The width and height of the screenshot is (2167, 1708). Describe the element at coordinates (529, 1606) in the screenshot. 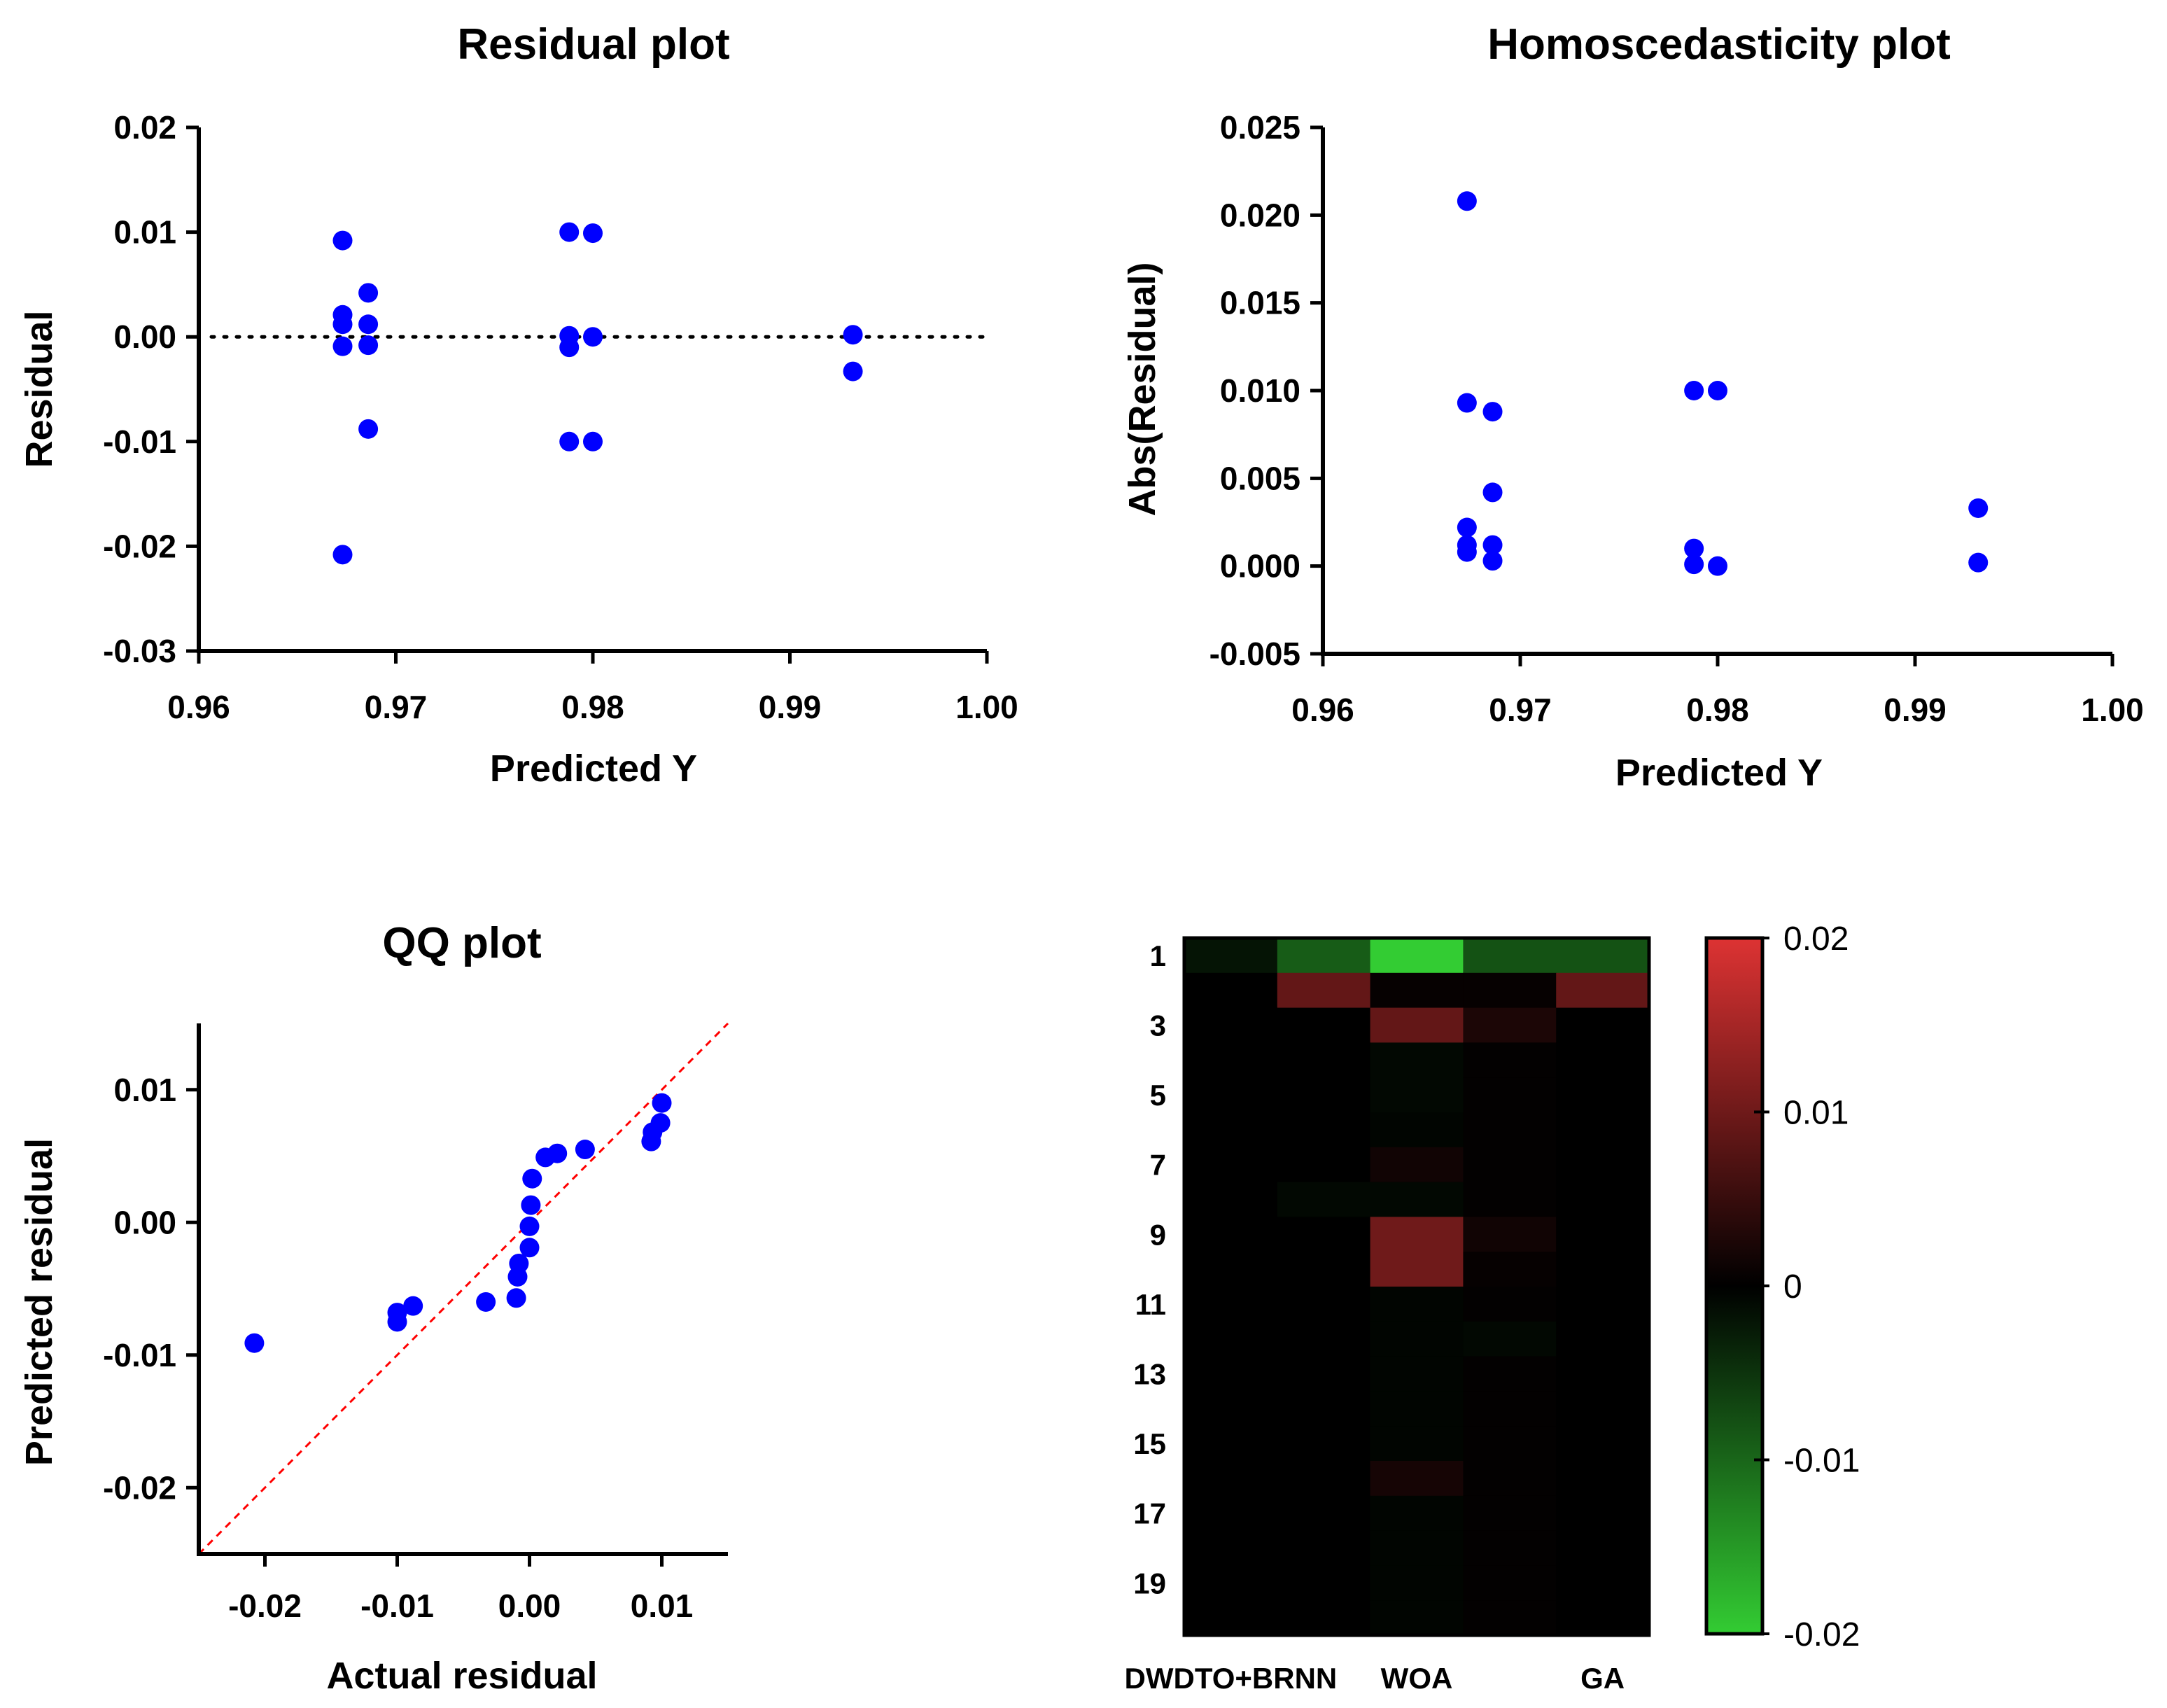

I see `x-tick-label: 0.00` at that location.